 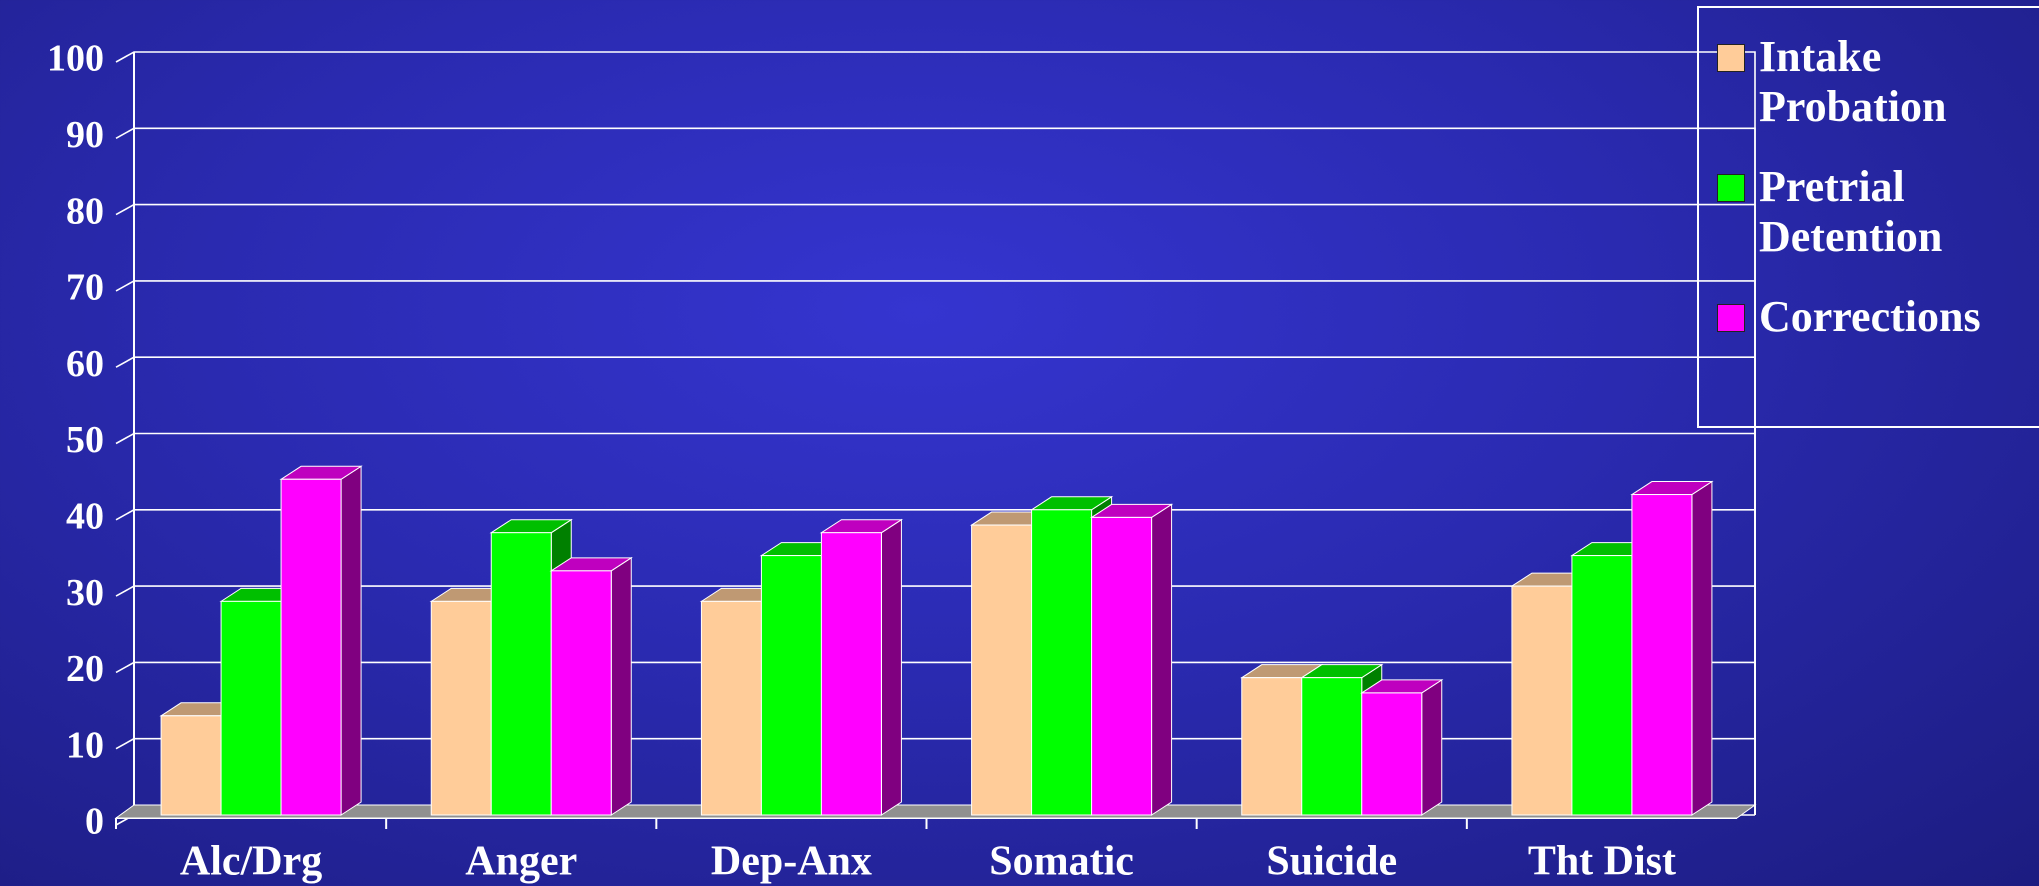 What do you see at coordinates (1061, 862) in the screenshot?
I see `x-tick-label: Somatic` at bounding box center [1061, 862].